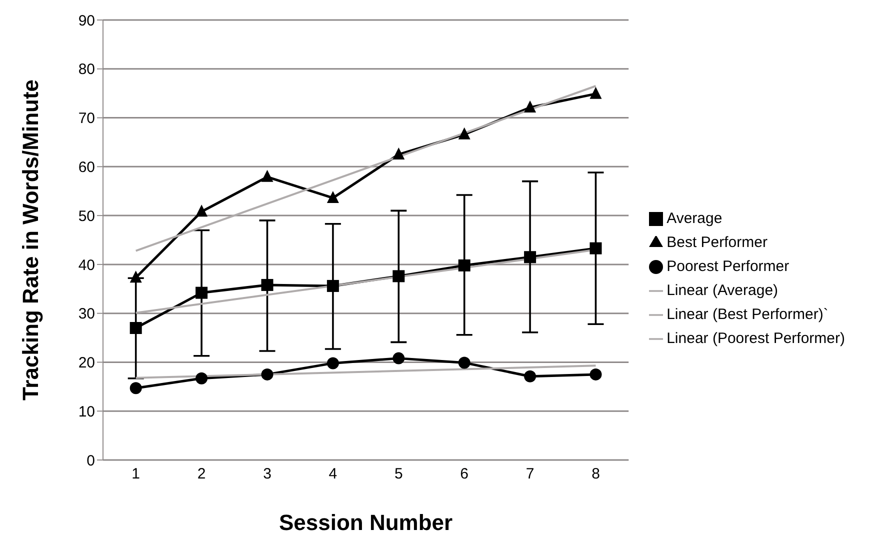 This screenshot has width=873, height=558. What do you see at coordinates (333, 474) in the screenshot?
I see `x-tick-label: 4` at bounding box center [333, 474].